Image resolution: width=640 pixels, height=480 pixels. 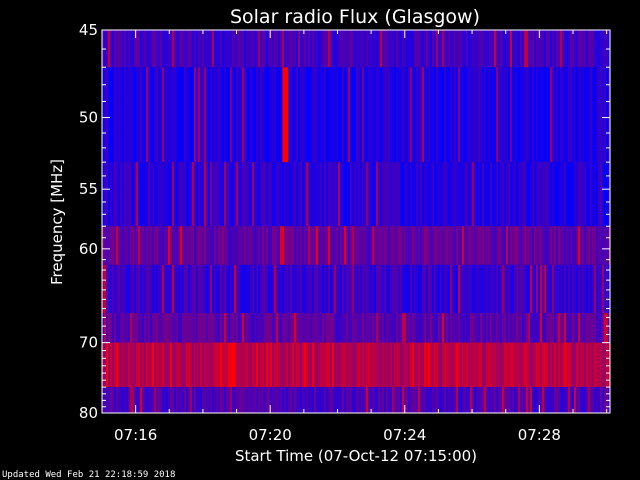 What do you see at coordinates (88, 189) in the screenshot?
I see `y-tick-label: 55` at bounding box center [88, 189].